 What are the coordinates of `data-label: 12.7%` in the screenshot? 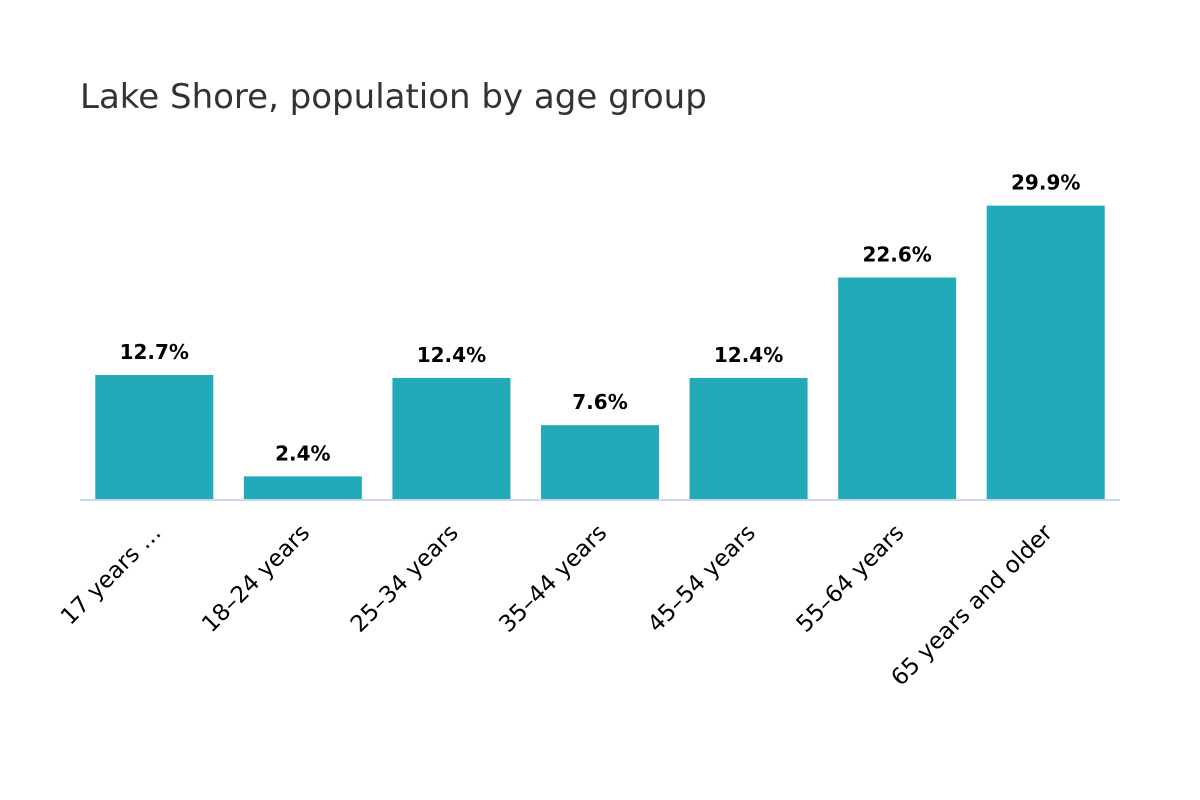 It's located at (154, 352).